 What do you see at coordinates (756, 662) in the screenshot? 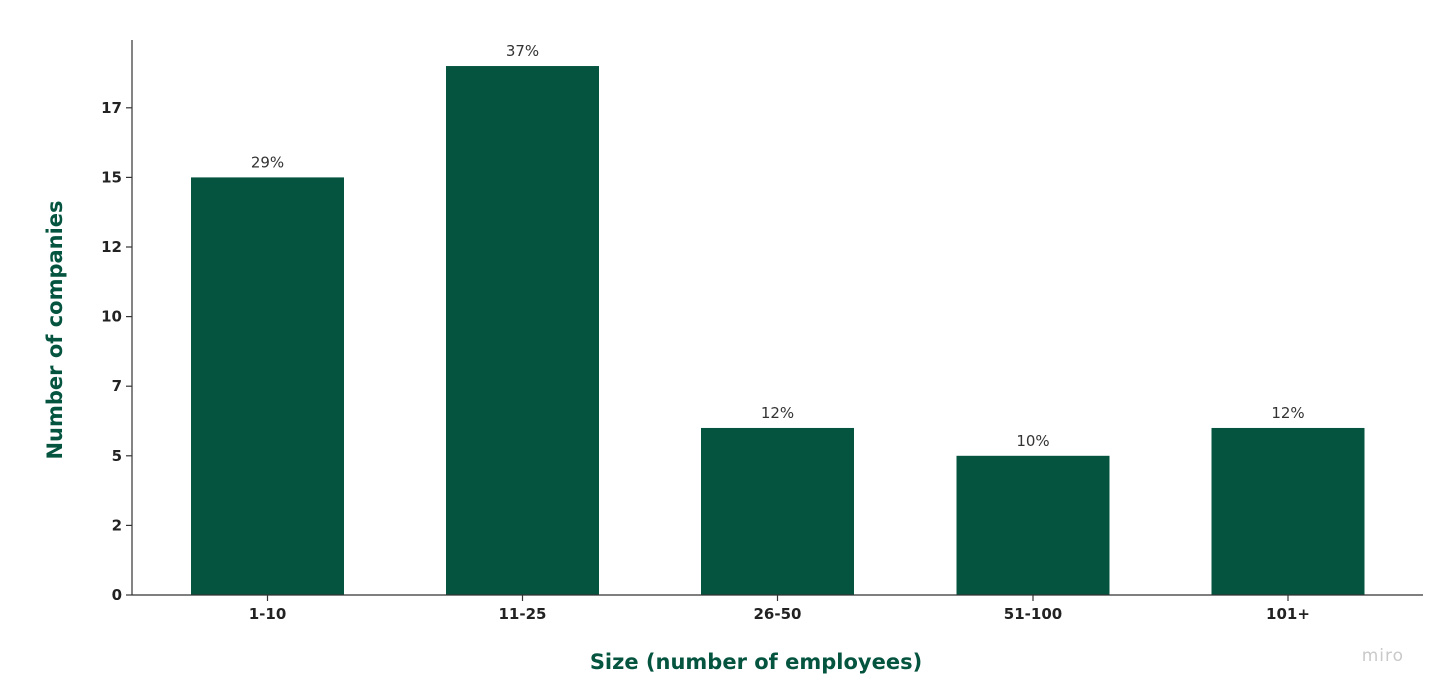
I see `x-axis-title: Size (number of employees)` at bounding box center [756, 662].